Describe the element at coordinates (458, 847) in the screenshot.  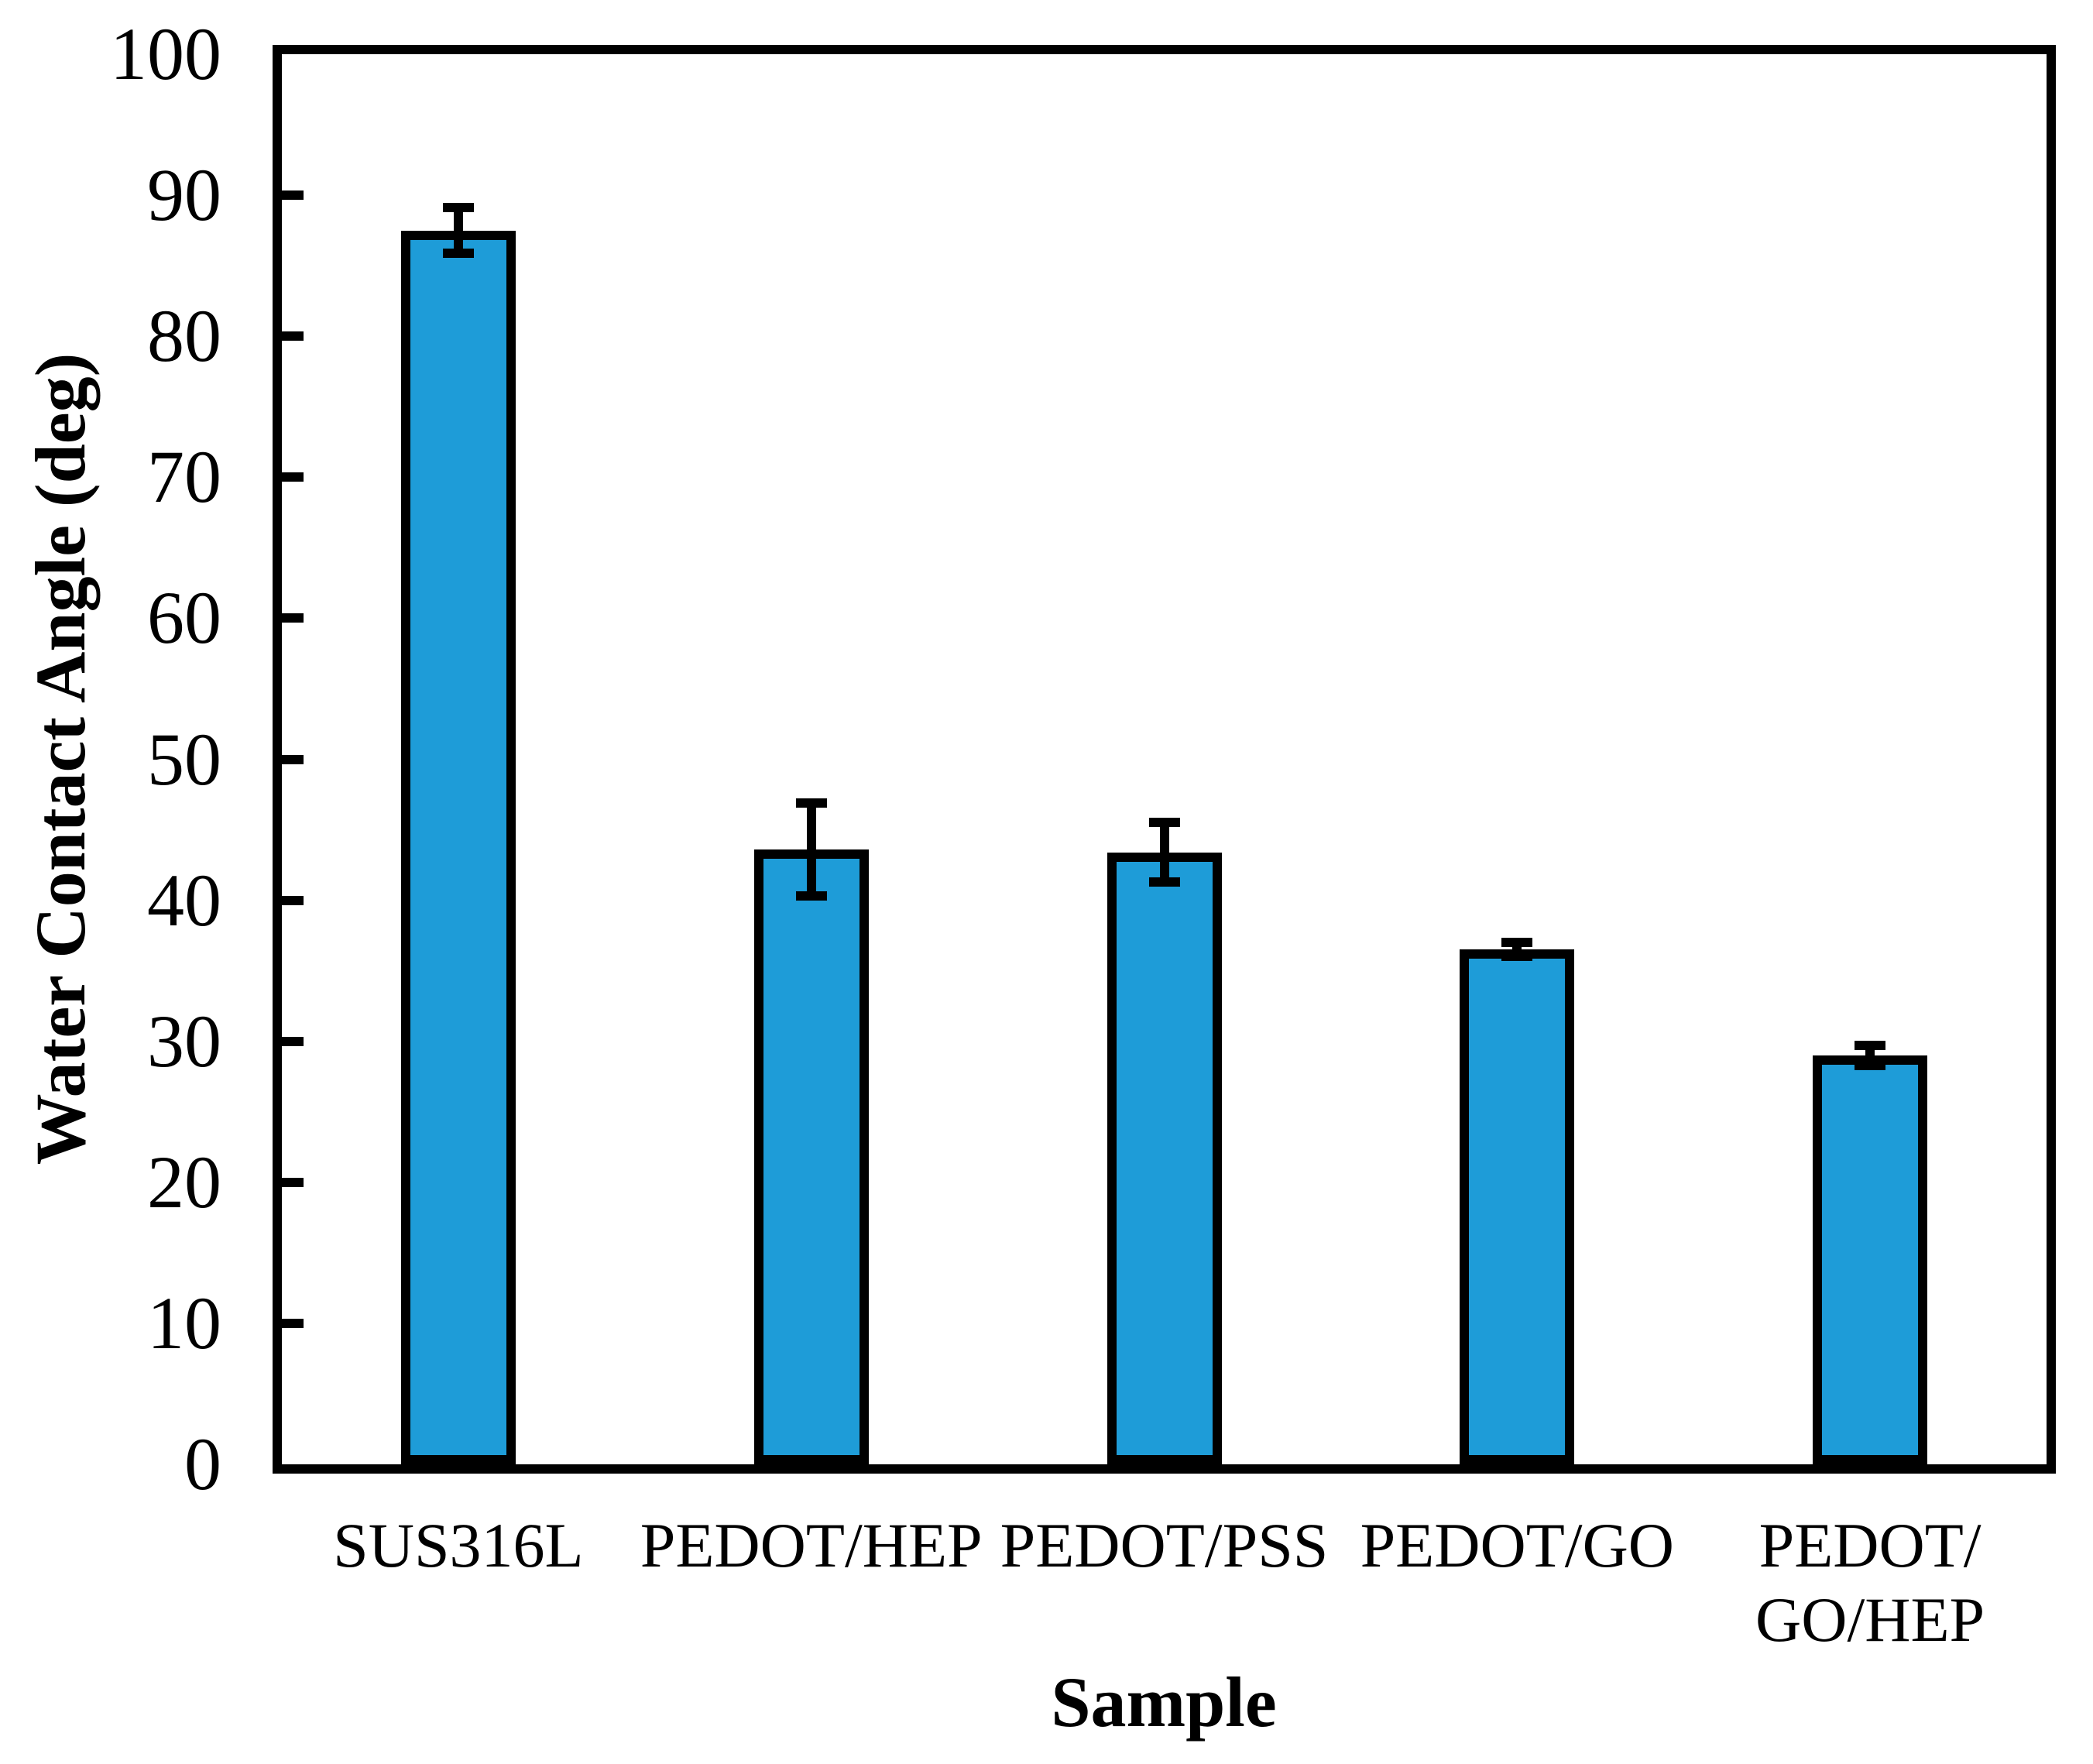
I see `bar-sus316l` at that location.